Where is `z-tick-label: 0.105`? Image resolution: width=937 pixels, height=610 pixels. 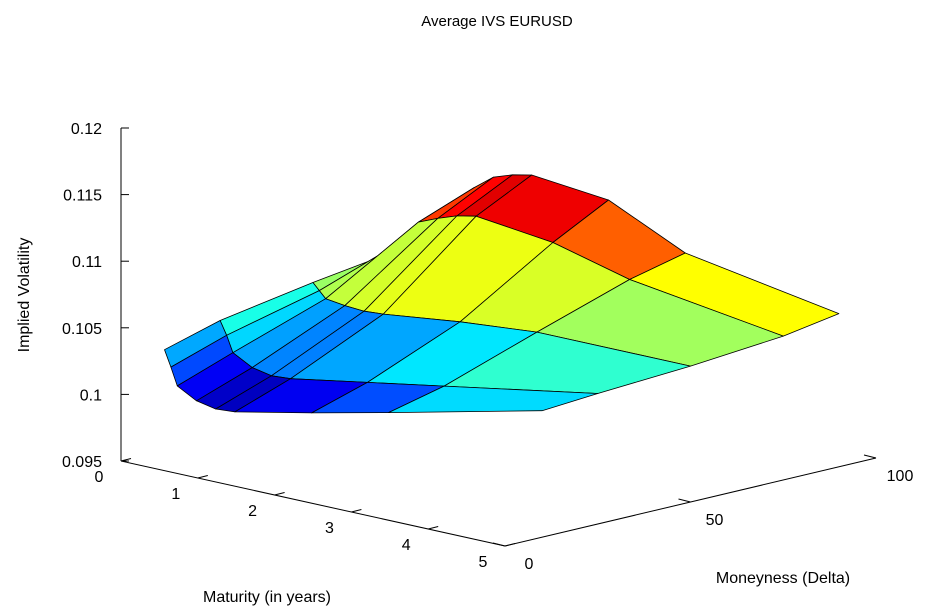 z-tick-label: 0.105 is located at coordinates (82, 329).